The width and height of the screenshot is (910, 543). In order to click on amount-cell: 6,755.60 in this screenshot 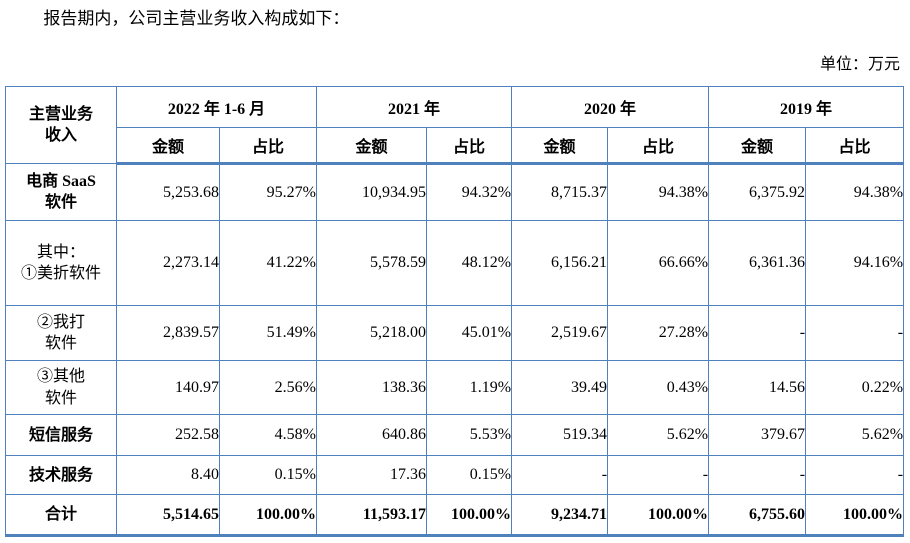, I will do `click(757, 516)`.